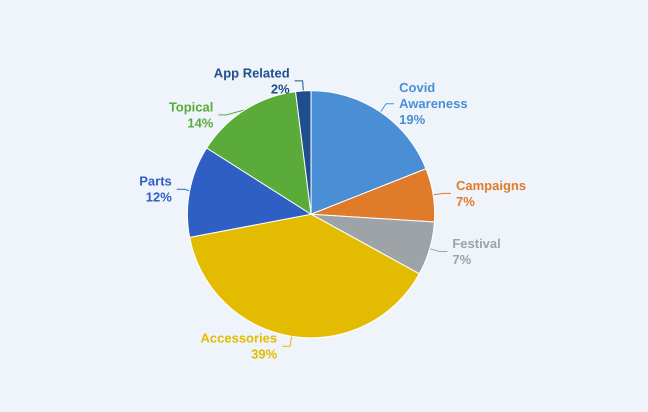 The width and height of the screenshot is (648, 412). Describe the element at coordinates (239, 338) in the screenshot. I see `slice-label: Accessories` at that location.